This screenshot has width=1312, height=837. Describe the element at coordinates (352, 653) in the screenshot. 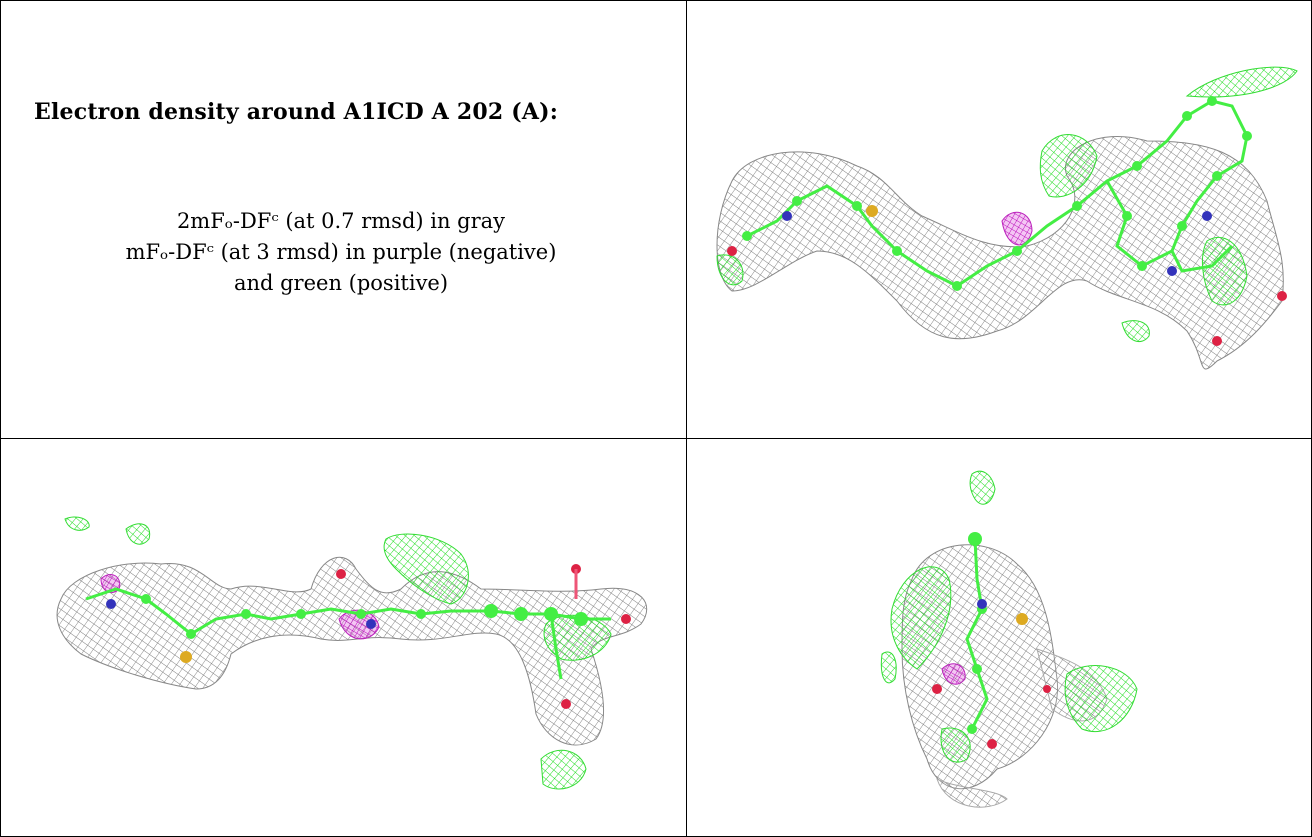

I see `density-image-bottom-left` at that location.